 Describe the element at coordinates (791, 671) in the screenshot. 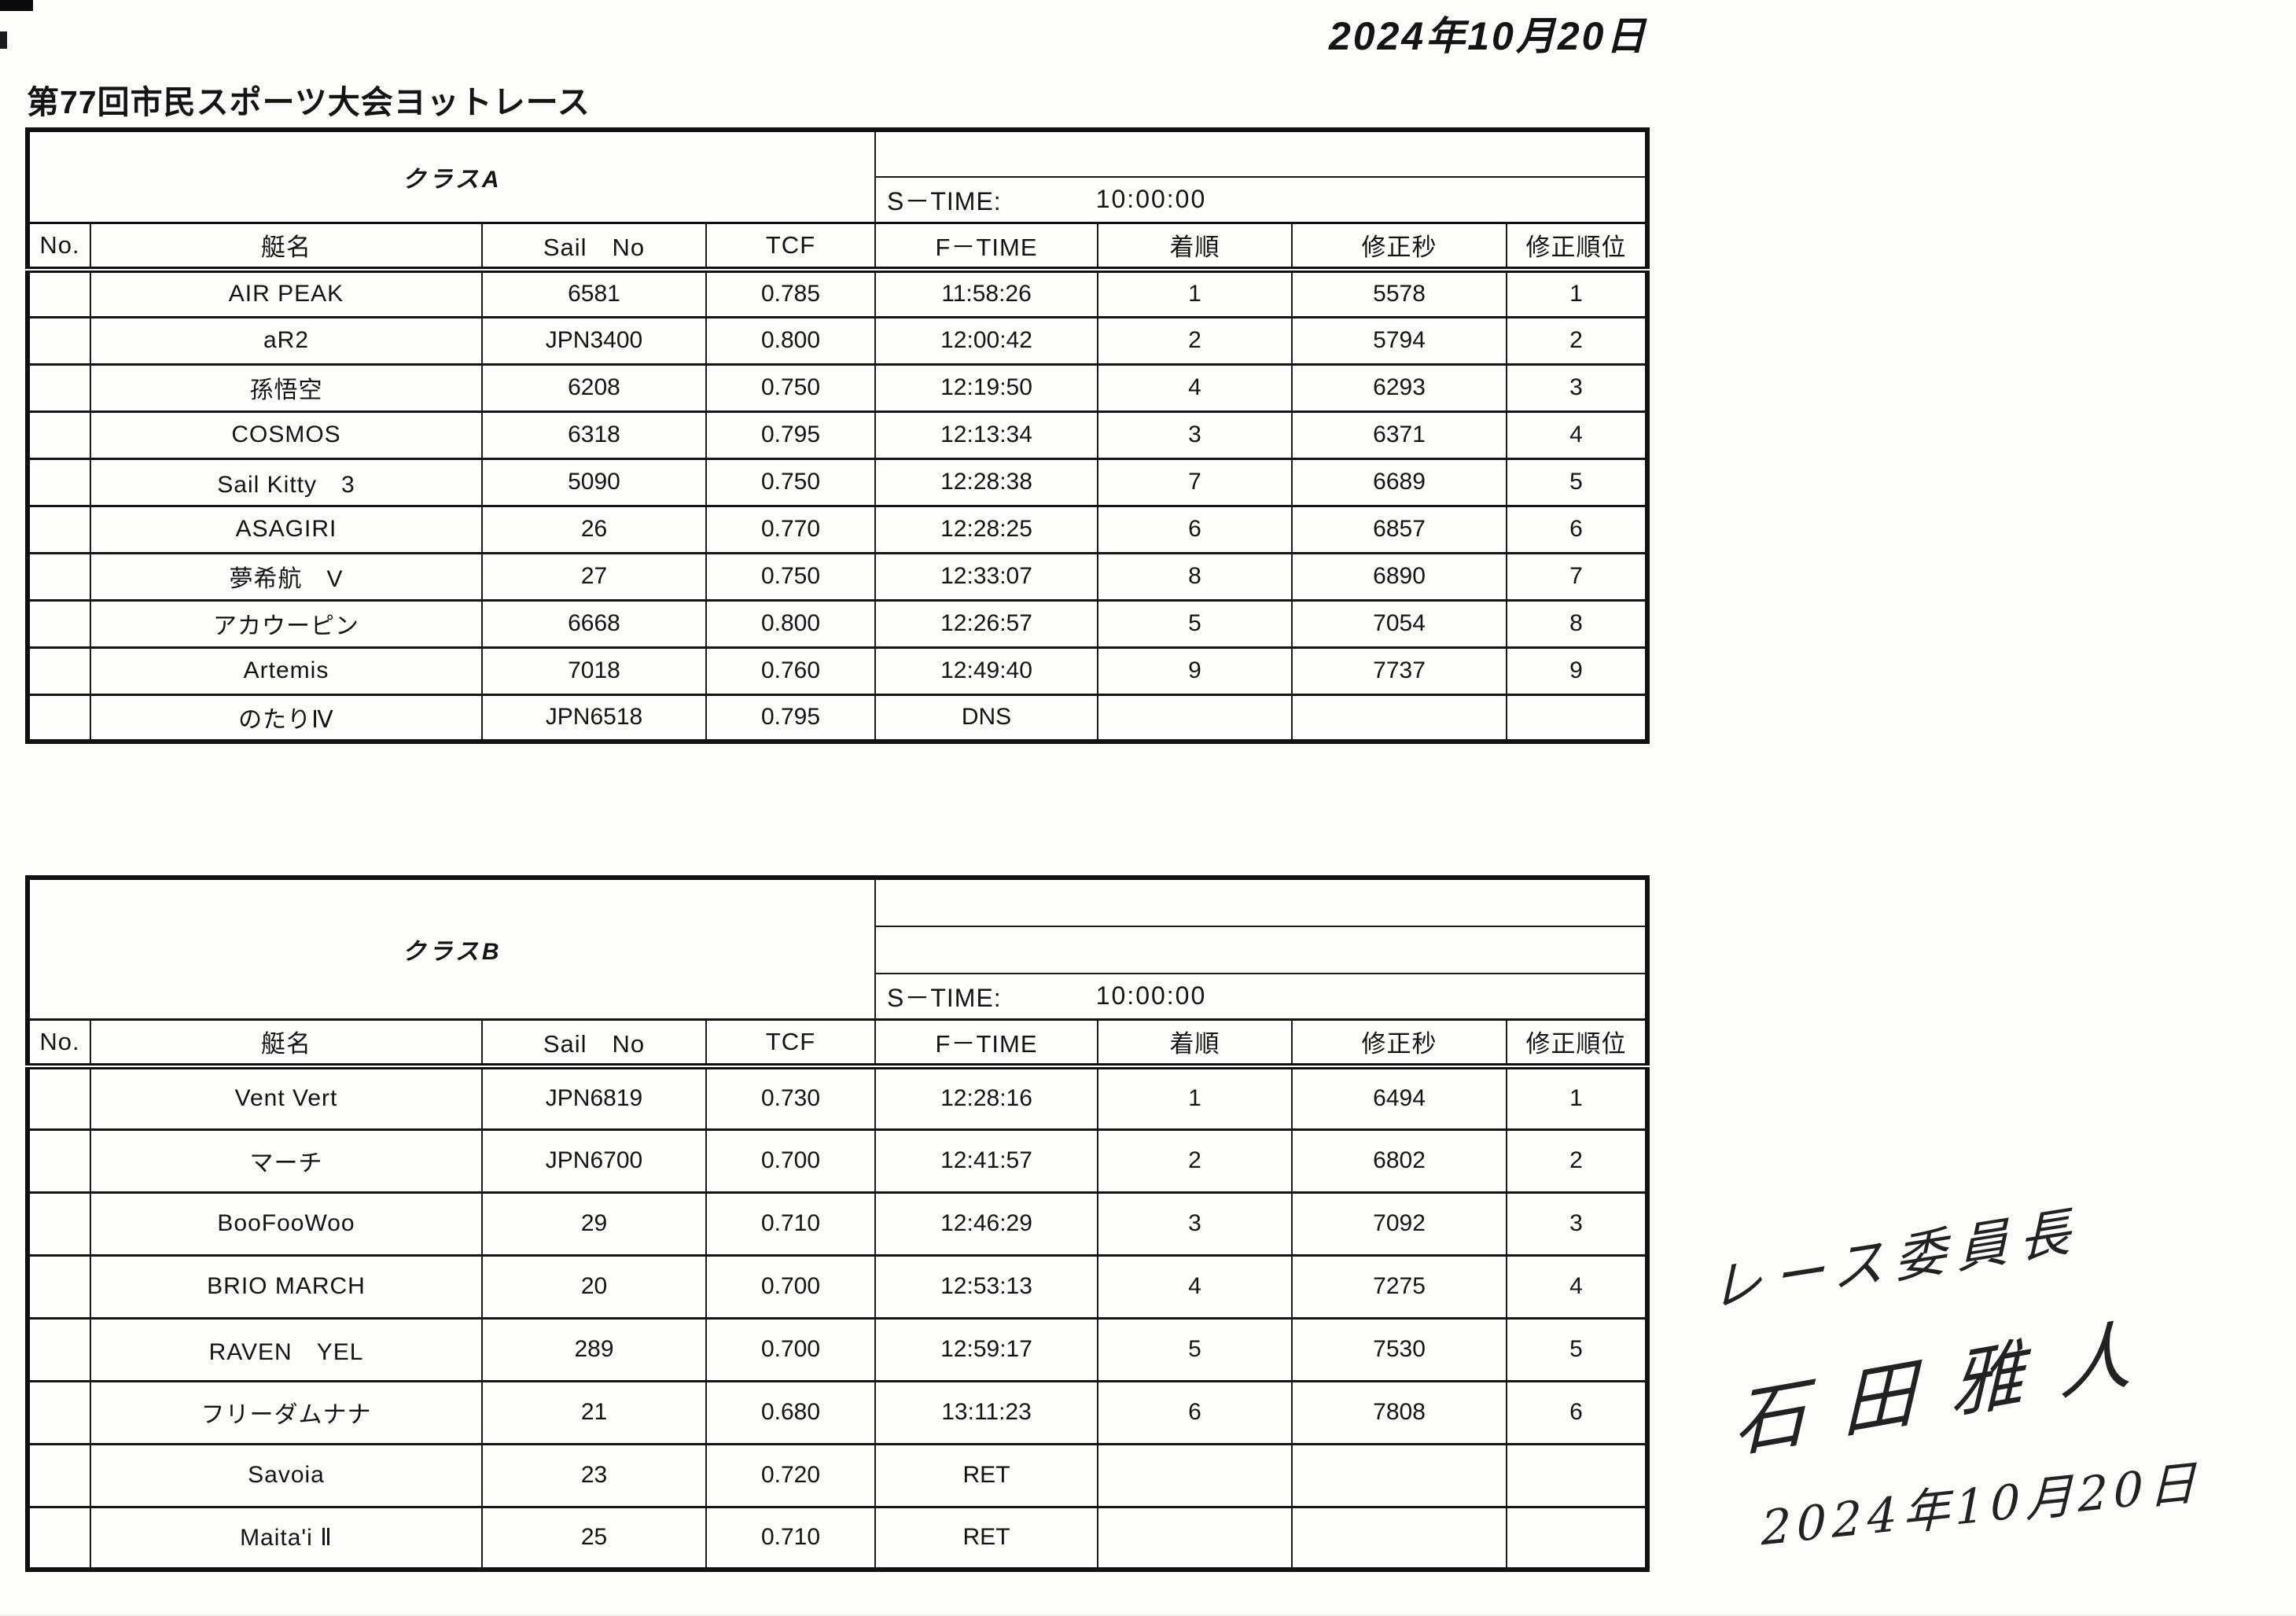

I see `tcf-cell: 0.760` at that location.